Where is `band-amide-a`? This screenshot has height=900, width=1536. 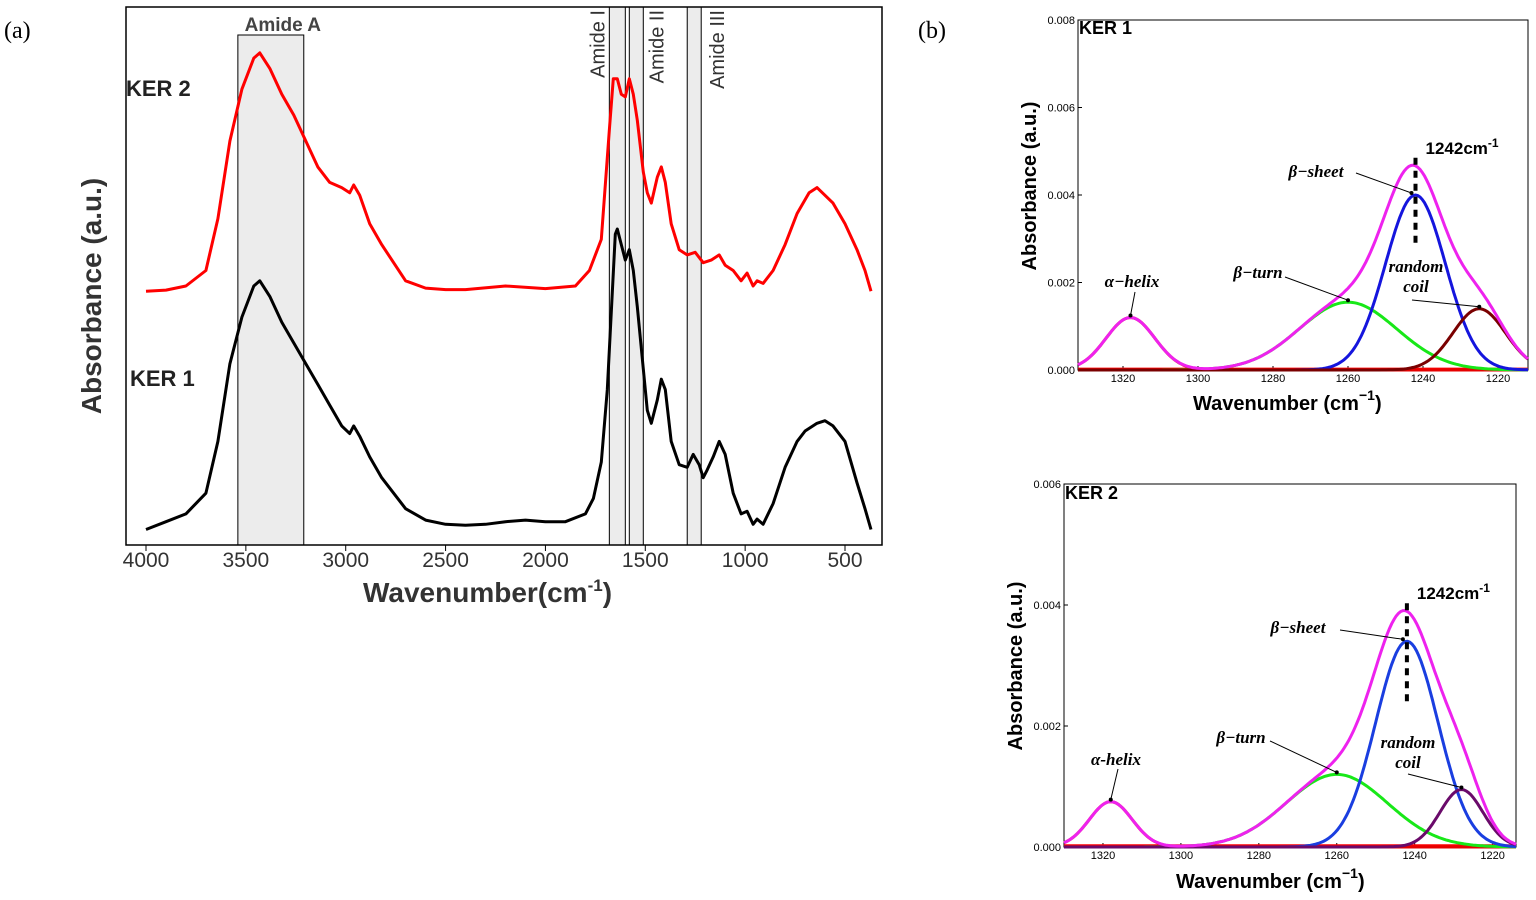
band-amide-a is located at coordinates (271, 290).